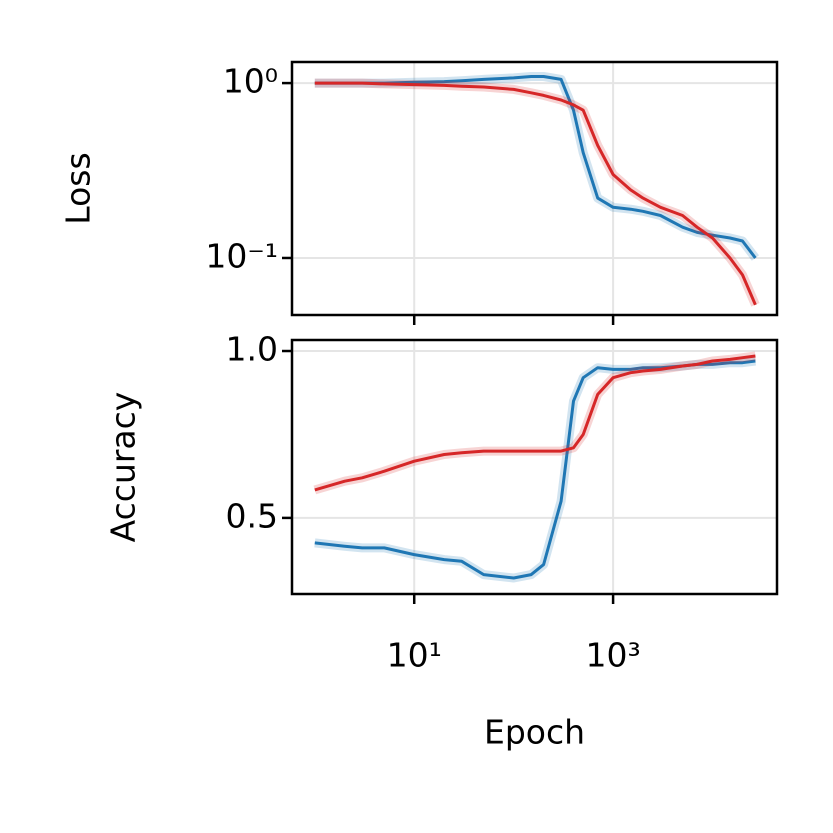 This screenshot has width=833, height=833. I want to click on y-axis-label: Accuracy, so click(123, 467).